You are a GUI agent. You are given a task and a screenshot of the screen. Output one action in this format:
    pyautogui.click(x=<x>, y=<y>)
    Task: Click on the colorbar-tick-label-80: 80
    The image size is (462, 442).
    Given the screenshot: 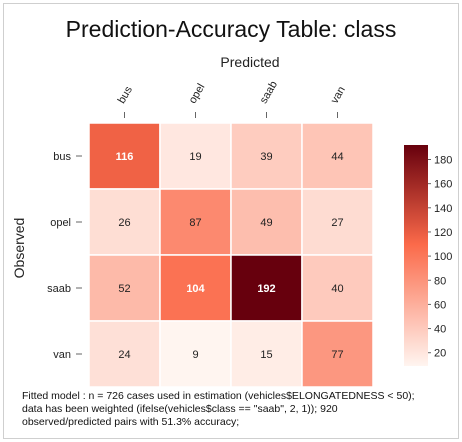 What is the action you would take?
    pyautogui.click(x=440, y=281)
    